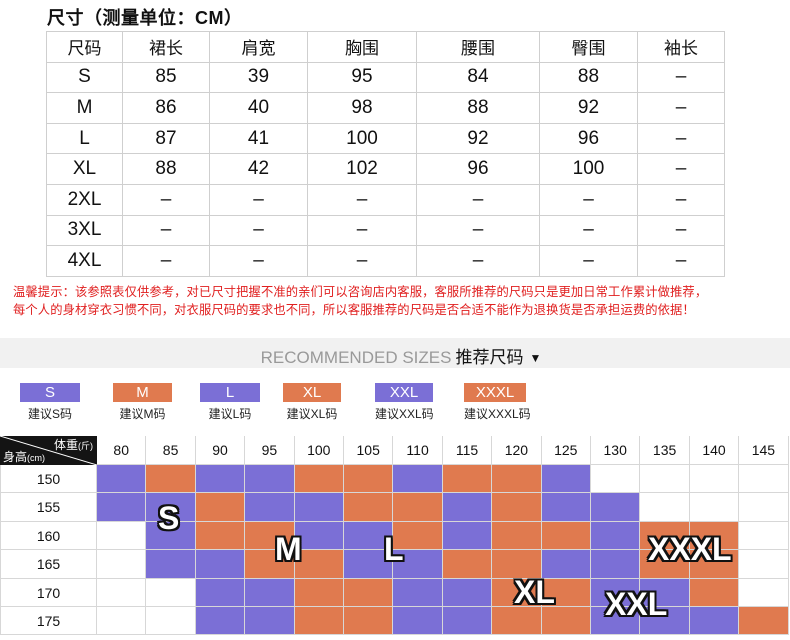 The height and width of the screenshot is (640, 790). I want to click on table-cell: 42, so click(258, 169).